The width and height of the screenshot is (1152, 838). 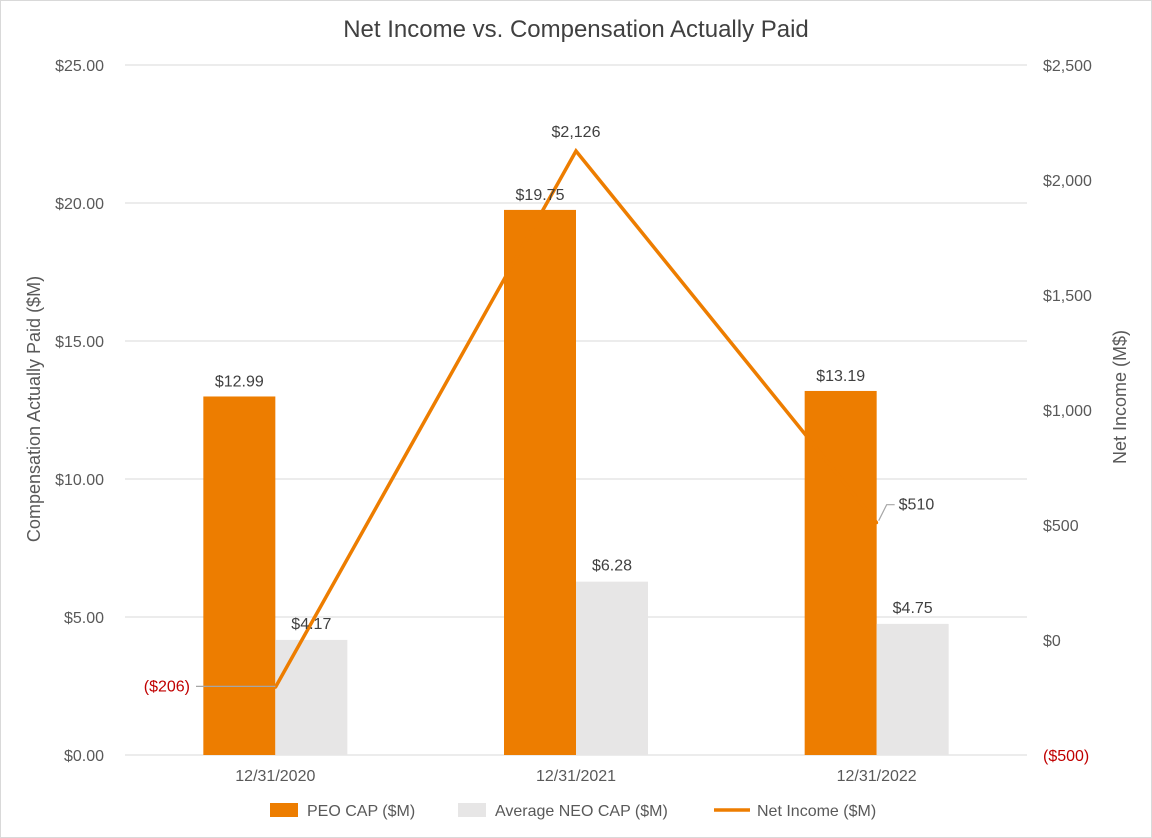 What do you see at coordinates (816, 811) in the screenshot?
I see `legend-label-net: Net Income ($M)` at bounding box center [816, 811].